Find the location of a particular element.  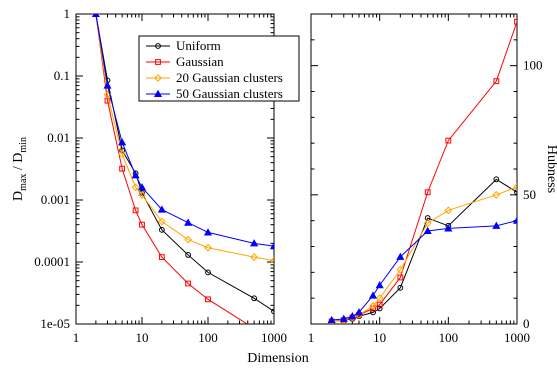

left-y-axis-title: Dmax / Dmin is located at coordinates (20, 169).